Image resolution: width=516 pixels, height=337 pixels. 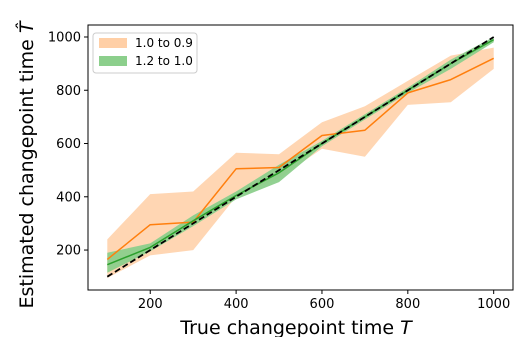 I want to click on x-tick-label: 400, so click(x=236, y=304).